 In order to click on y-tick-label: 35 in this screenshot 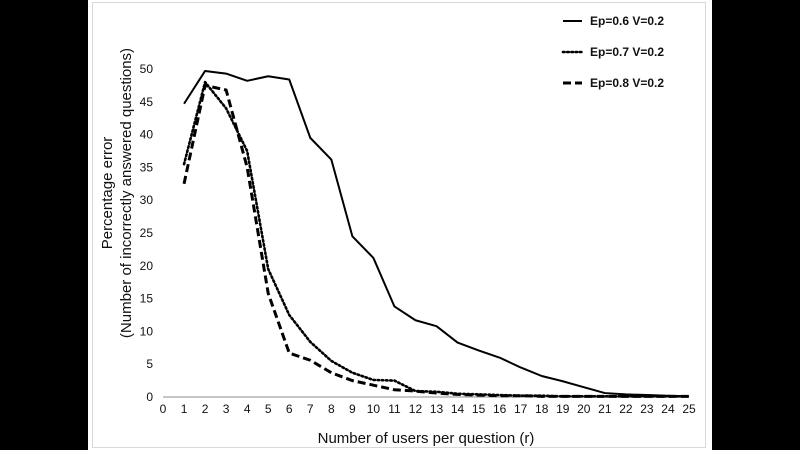, I will do `click(147, 167)`.